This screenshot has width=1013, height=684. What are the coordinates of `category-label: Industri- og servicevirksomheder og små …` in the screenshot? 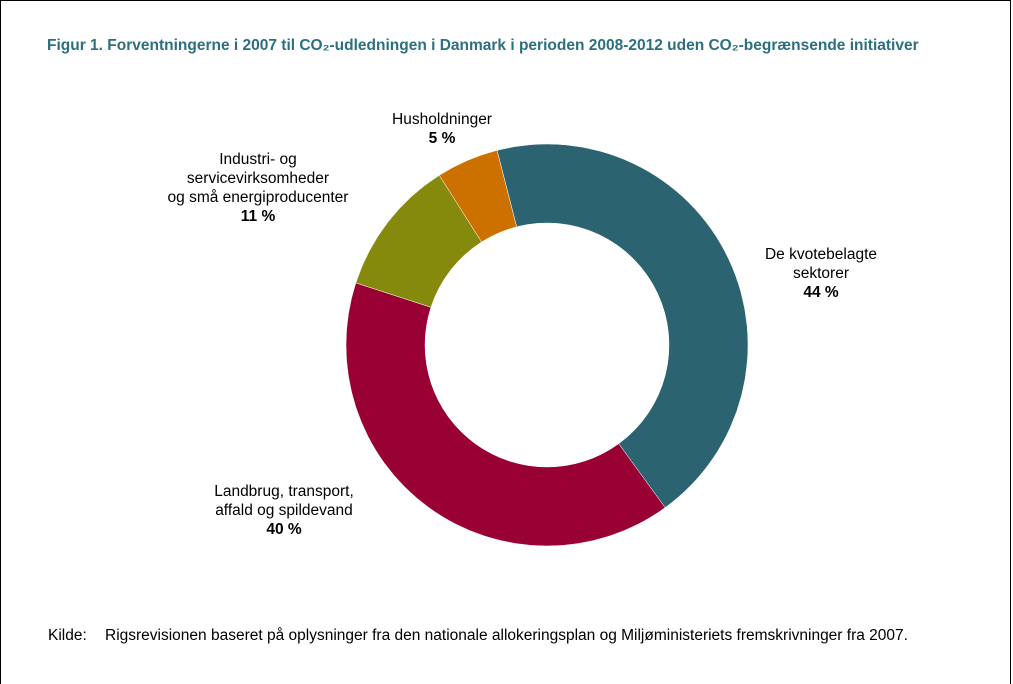 It's located at (258, 178).